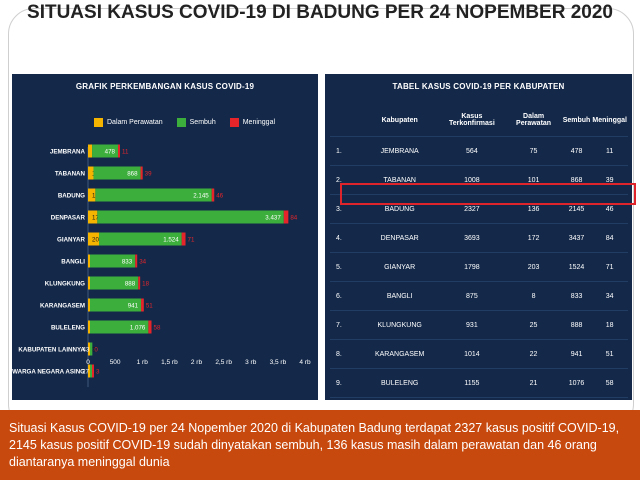 This screenshot has width=640, height=480. What do you see at coordinates (472, 238) in the screenshot?
I see `table-cell-terkonfirmasi: 3693` at bounding box center [472, 238].